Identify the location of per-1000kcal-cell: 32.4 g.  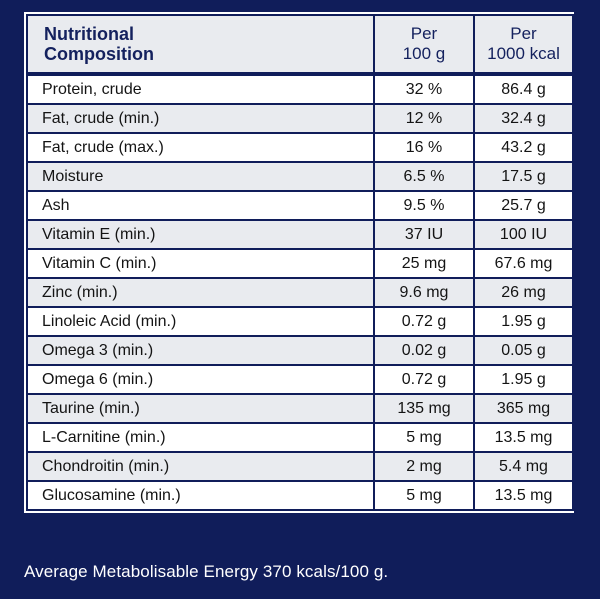
(523, 118).